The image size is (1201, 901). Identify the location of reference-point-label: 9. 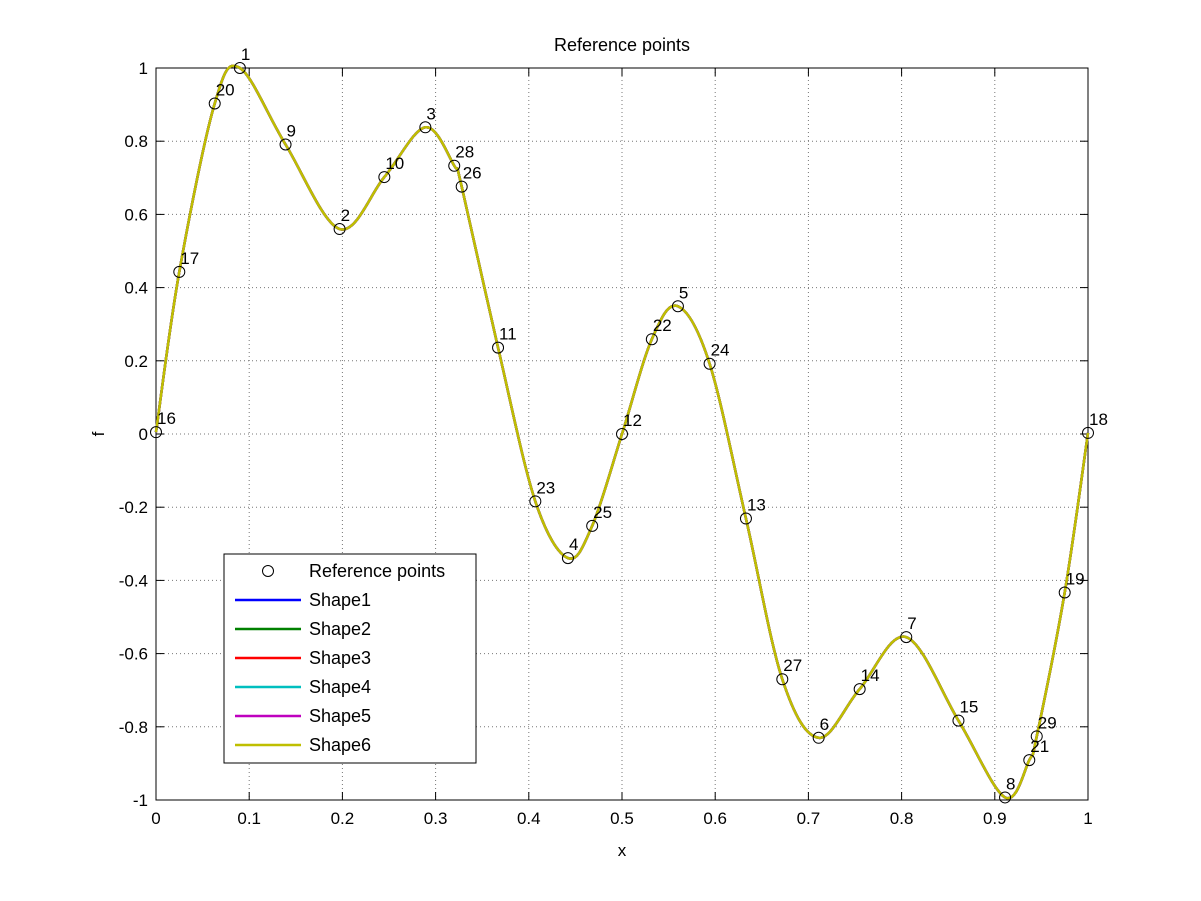
(291, 130).